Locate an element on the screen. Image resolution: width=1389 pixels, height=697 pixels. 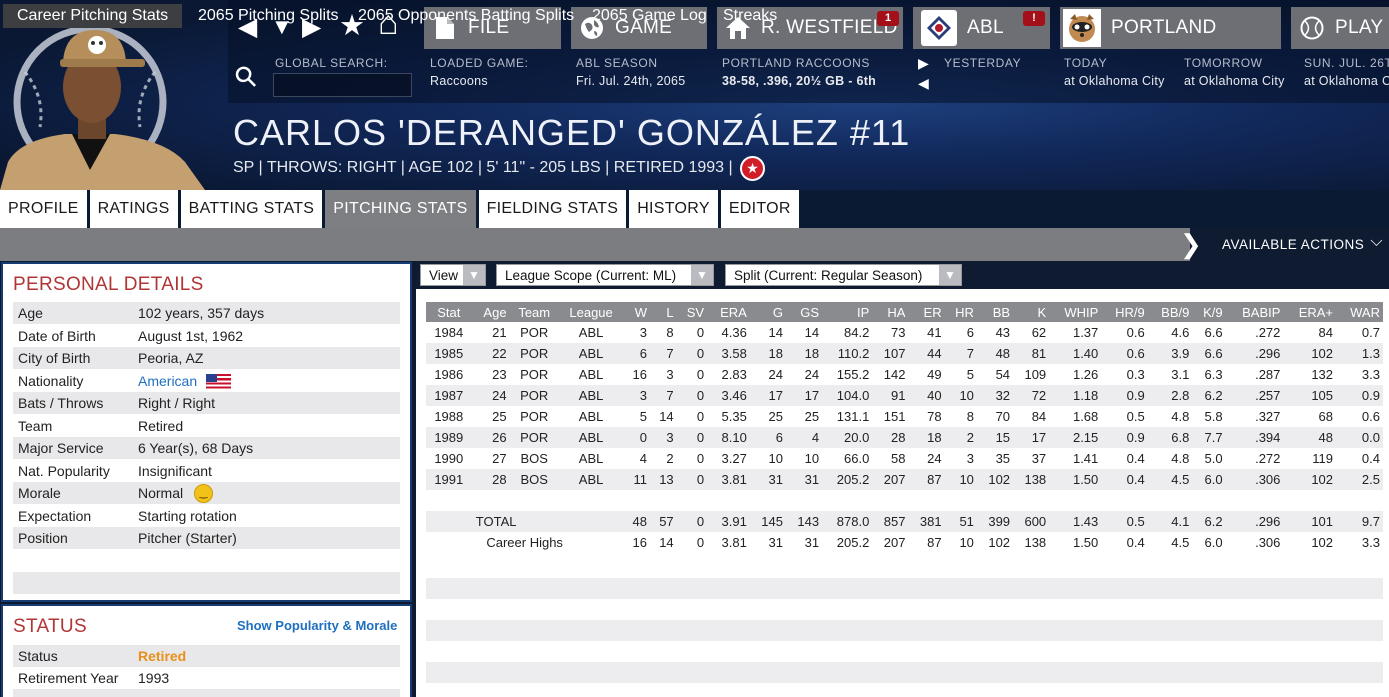
table-cell: 58 is located at coordinates (898, 458).